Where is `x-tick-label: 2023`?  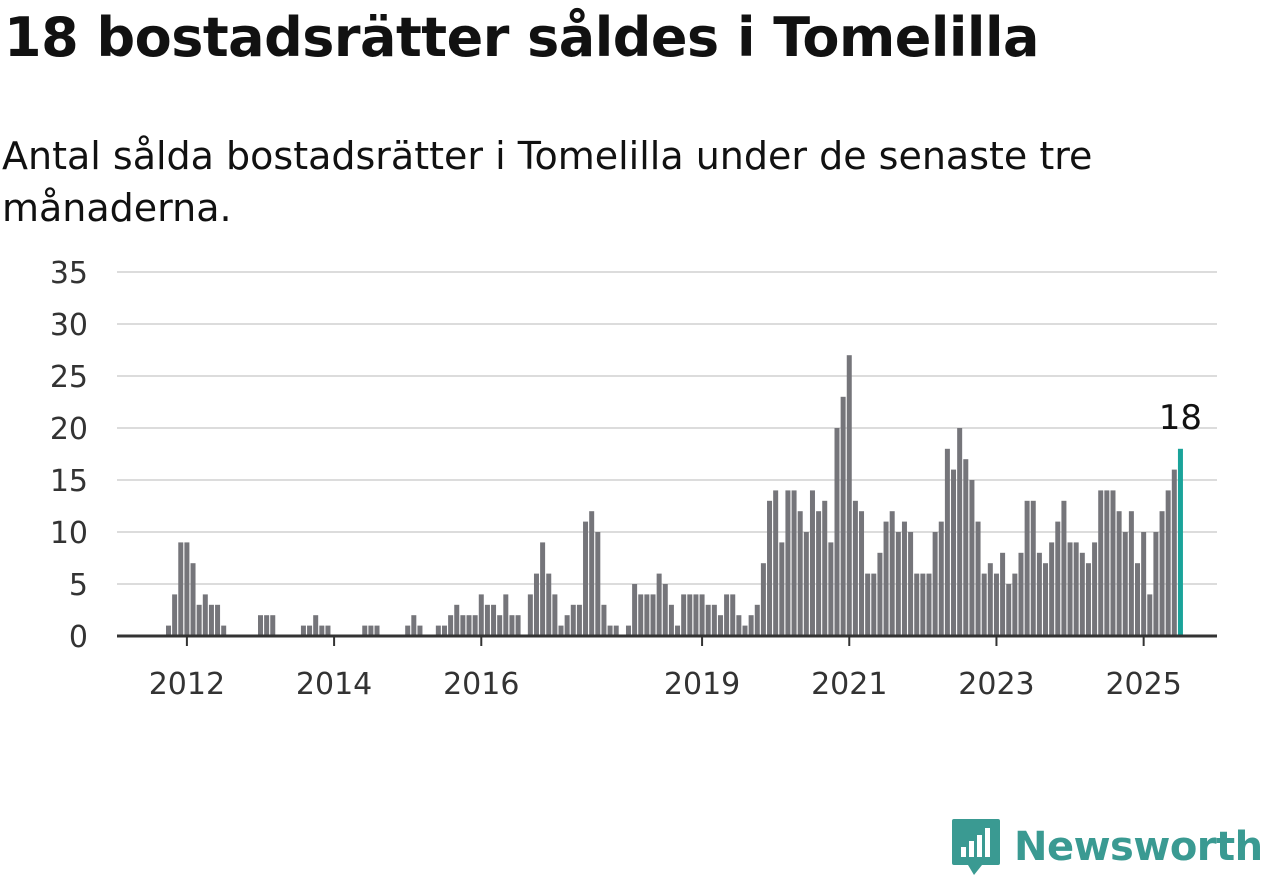
x-tick-label: 2023 is located at coordinates (996, 683).